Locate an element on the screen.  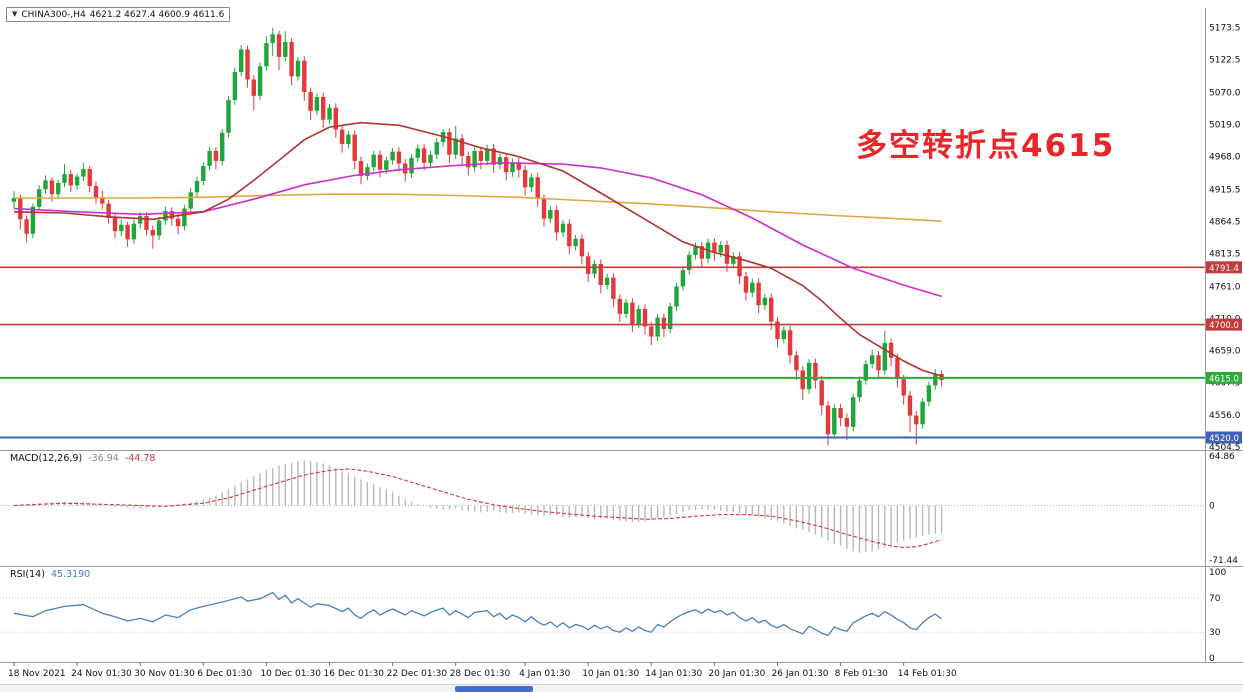
rsi-line is located at coordinates (477, 614).